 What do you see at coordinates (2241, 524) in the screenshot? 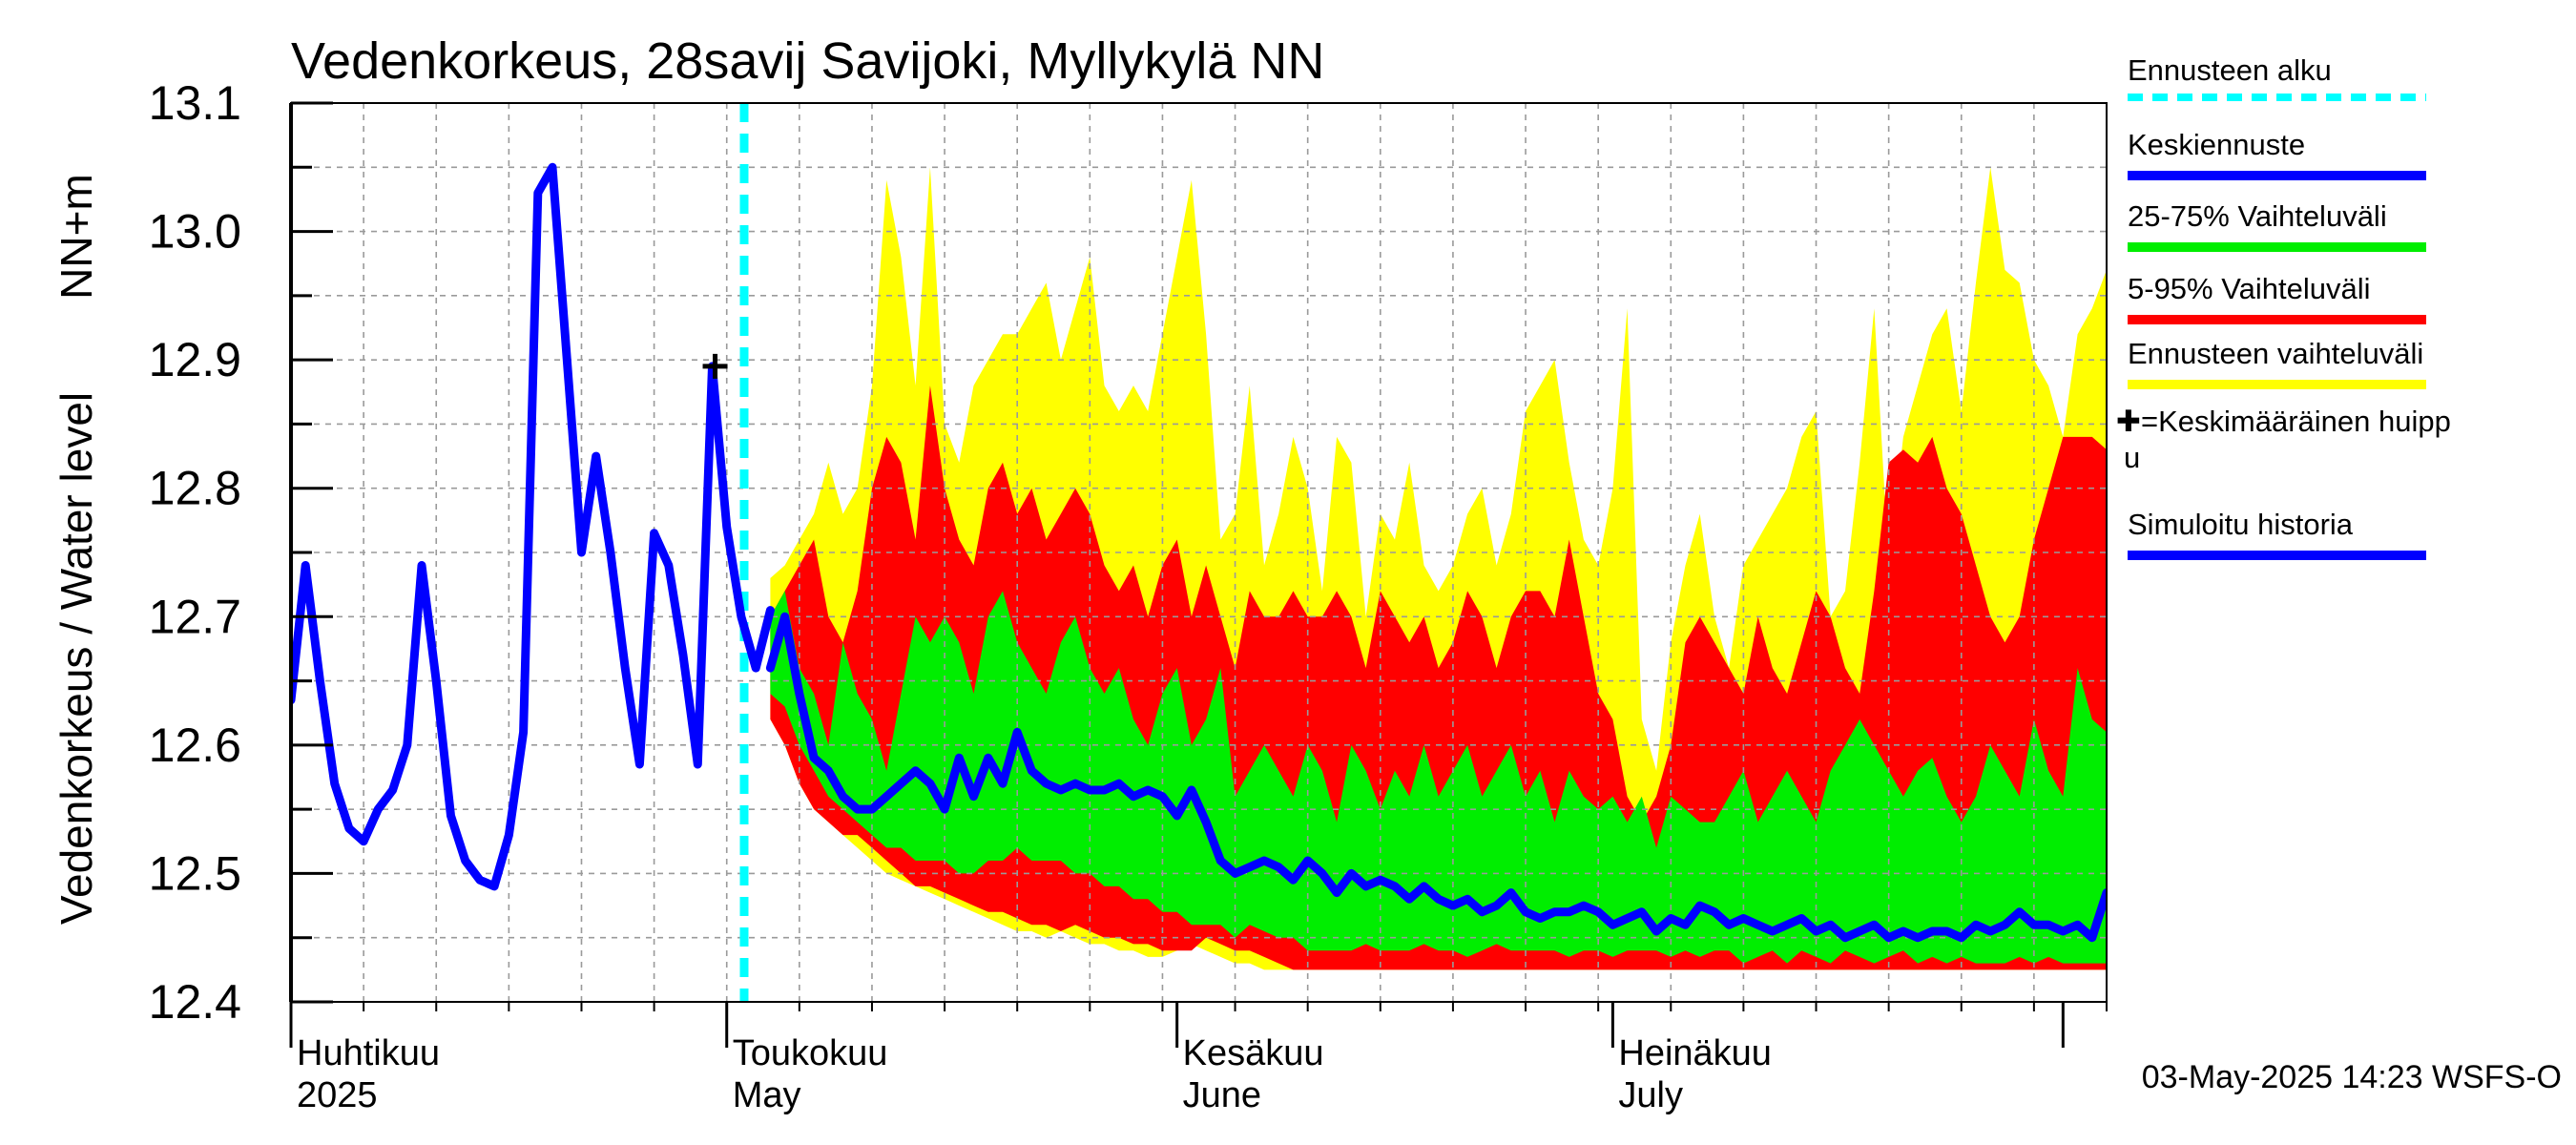
I see `legend-label: Simuloitu historia` at bounding box center [2241, 524].